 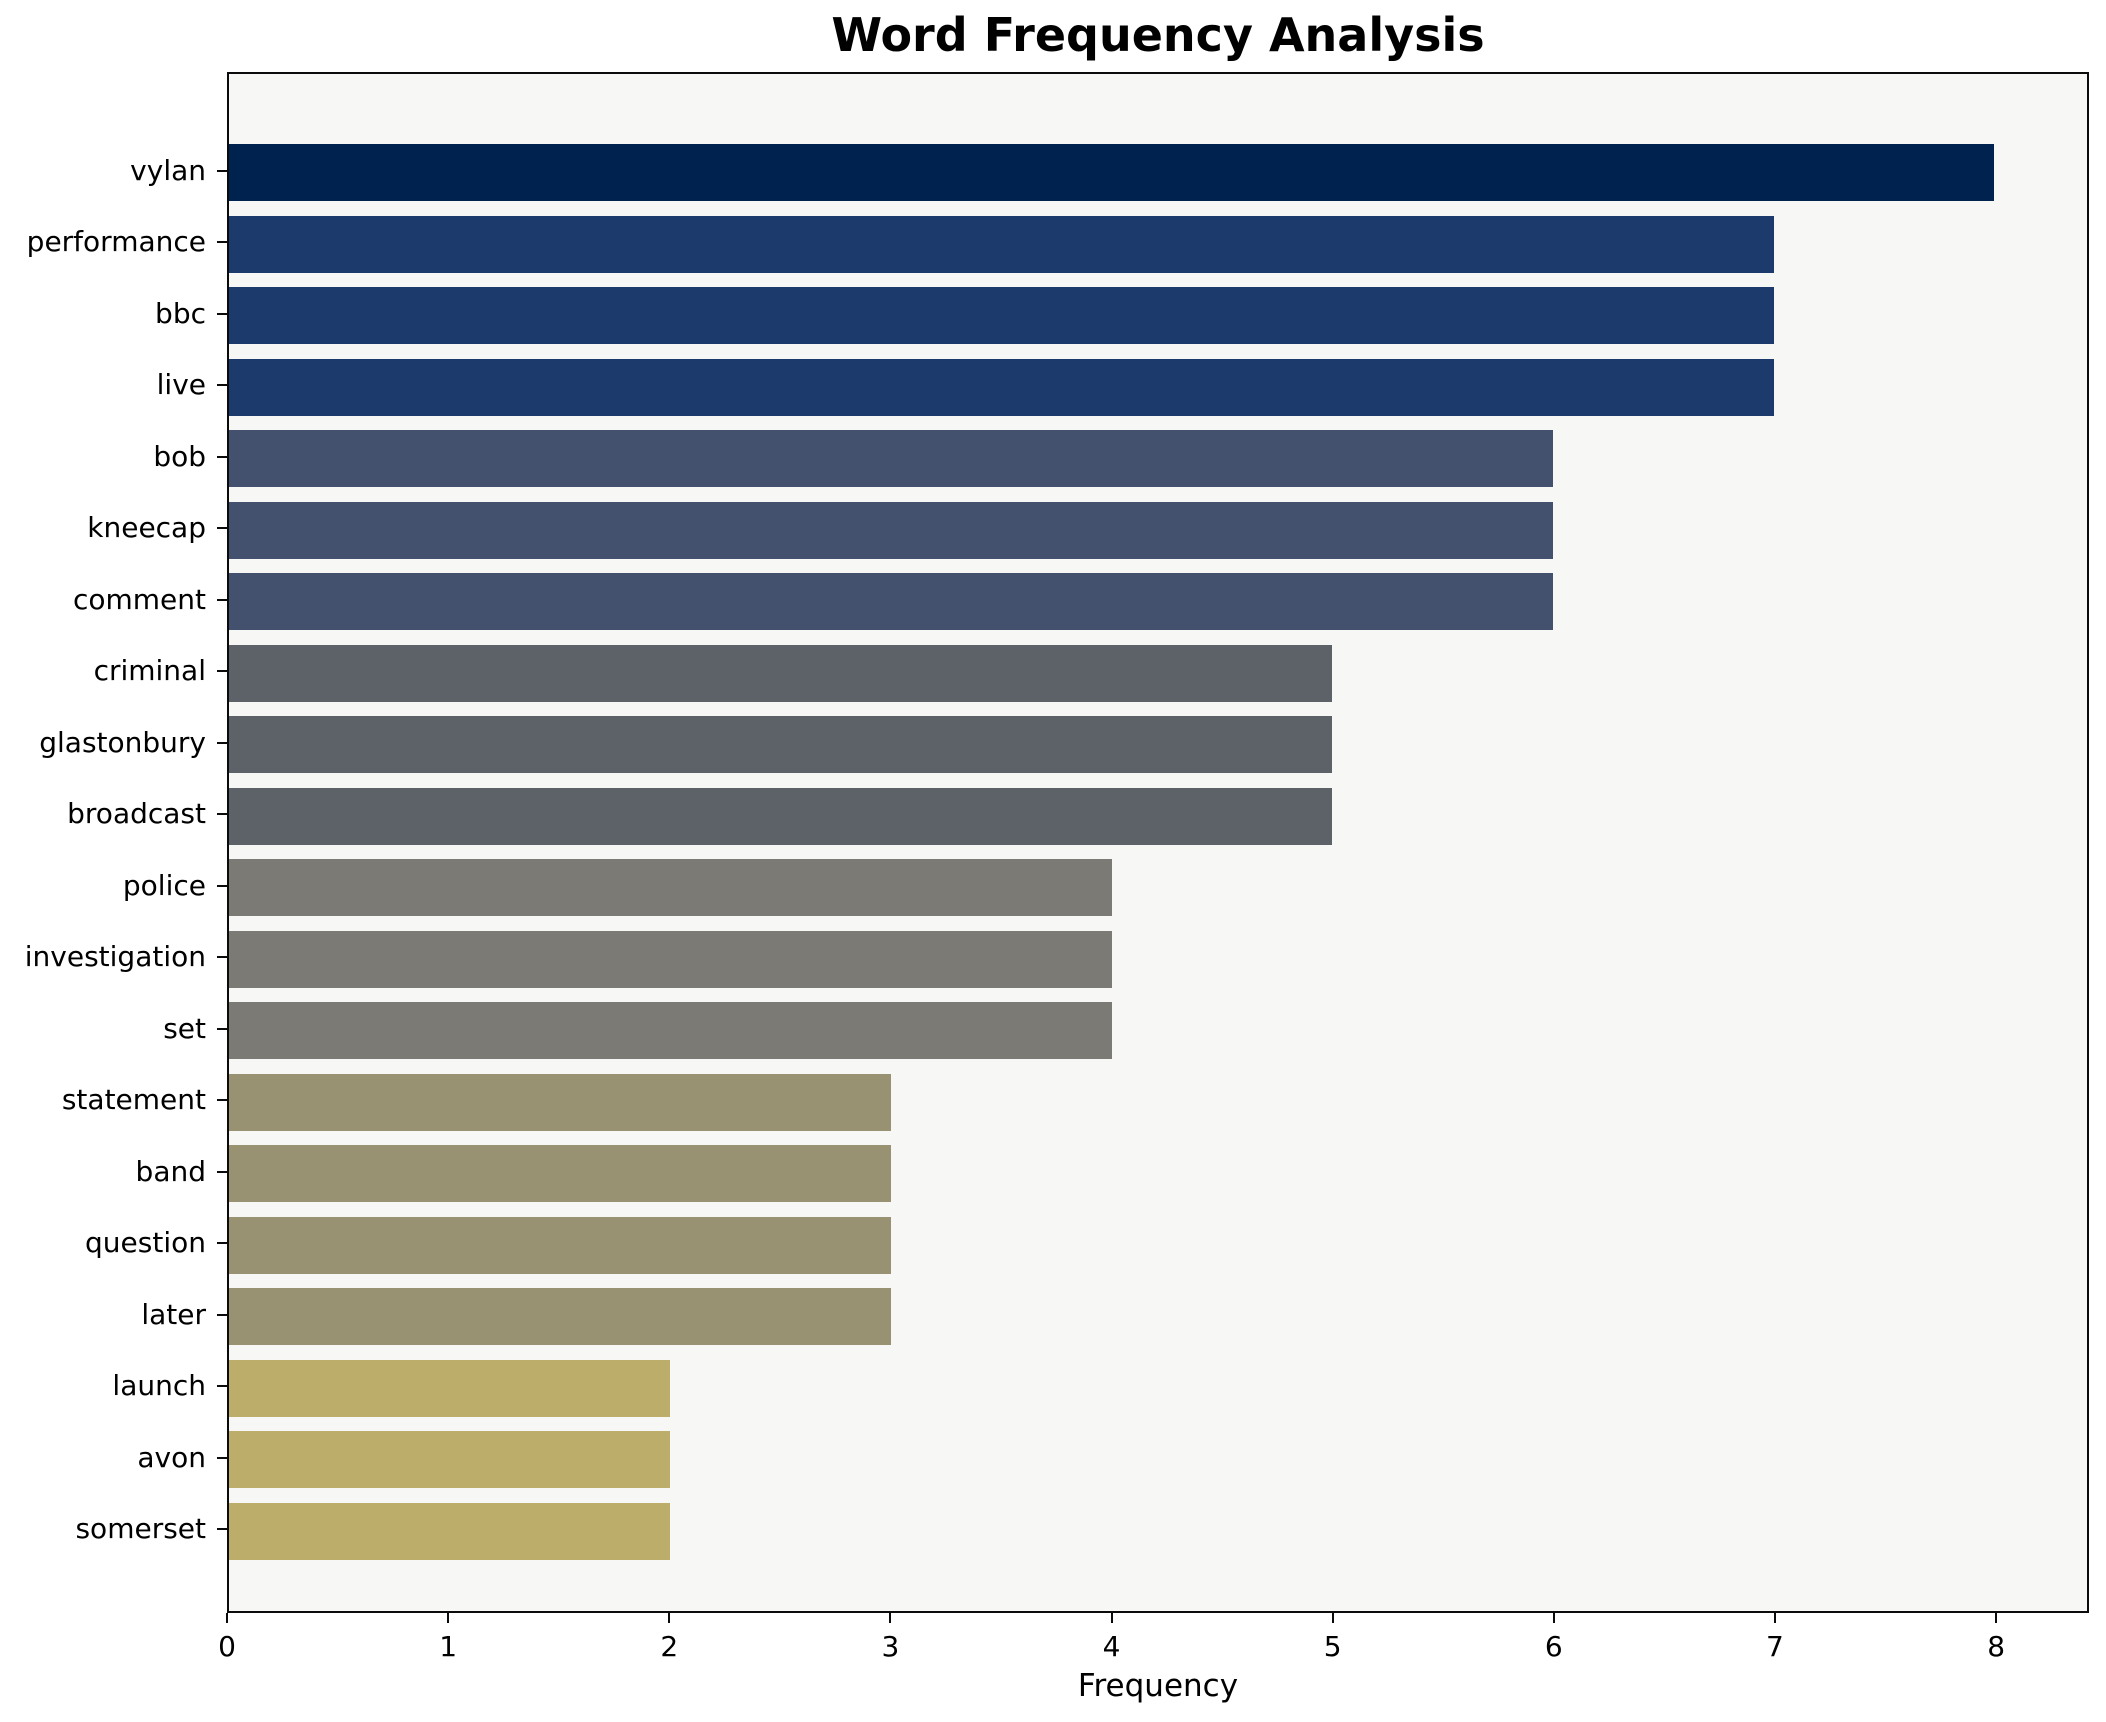 What do you see at coordinates (113, 1029) in the screenshot?
I see `y-axis-row: set` at bounding box center [113, 1029].